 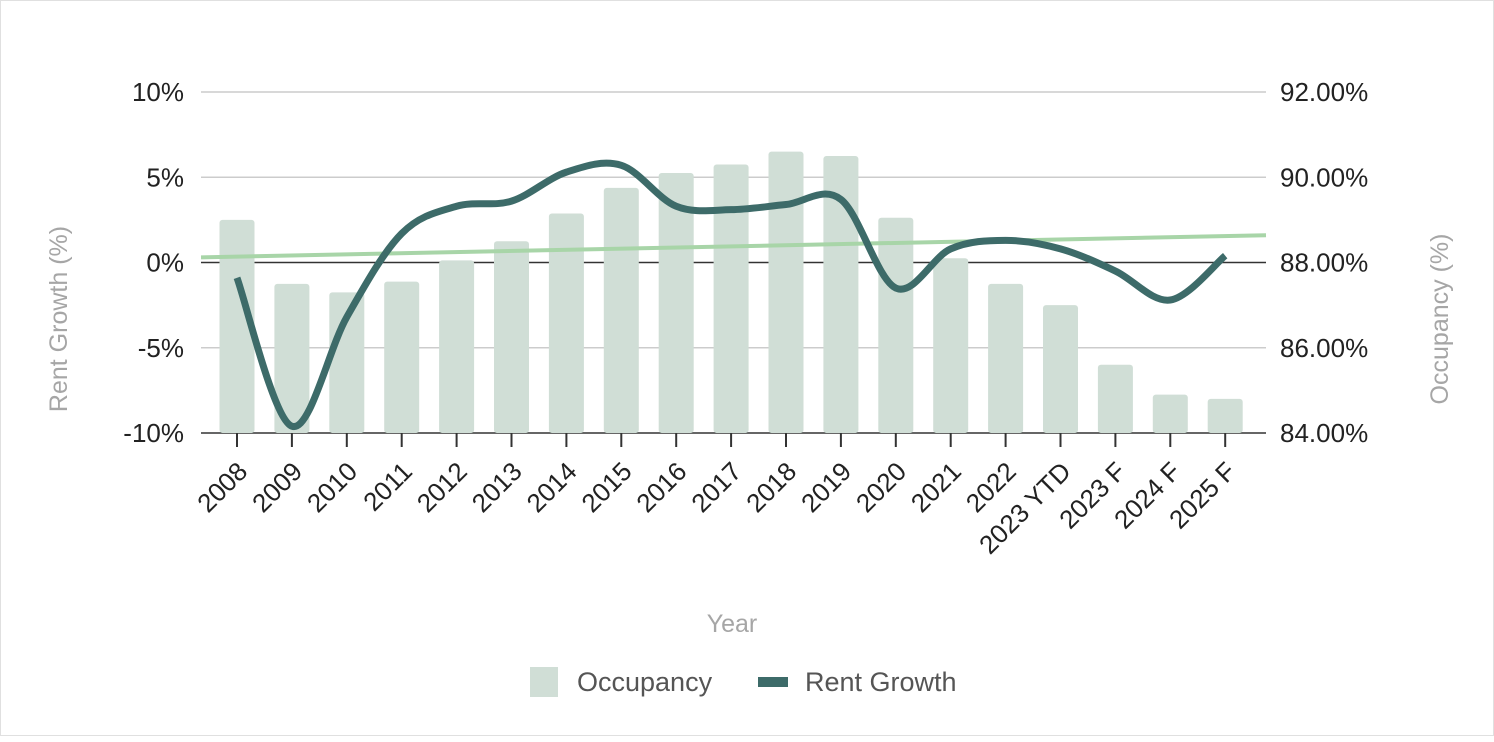 What do you see at coordinates (606, 487) in the screenshot?
I see `x-tick-label: 2015` at bounding box center [606, 487].